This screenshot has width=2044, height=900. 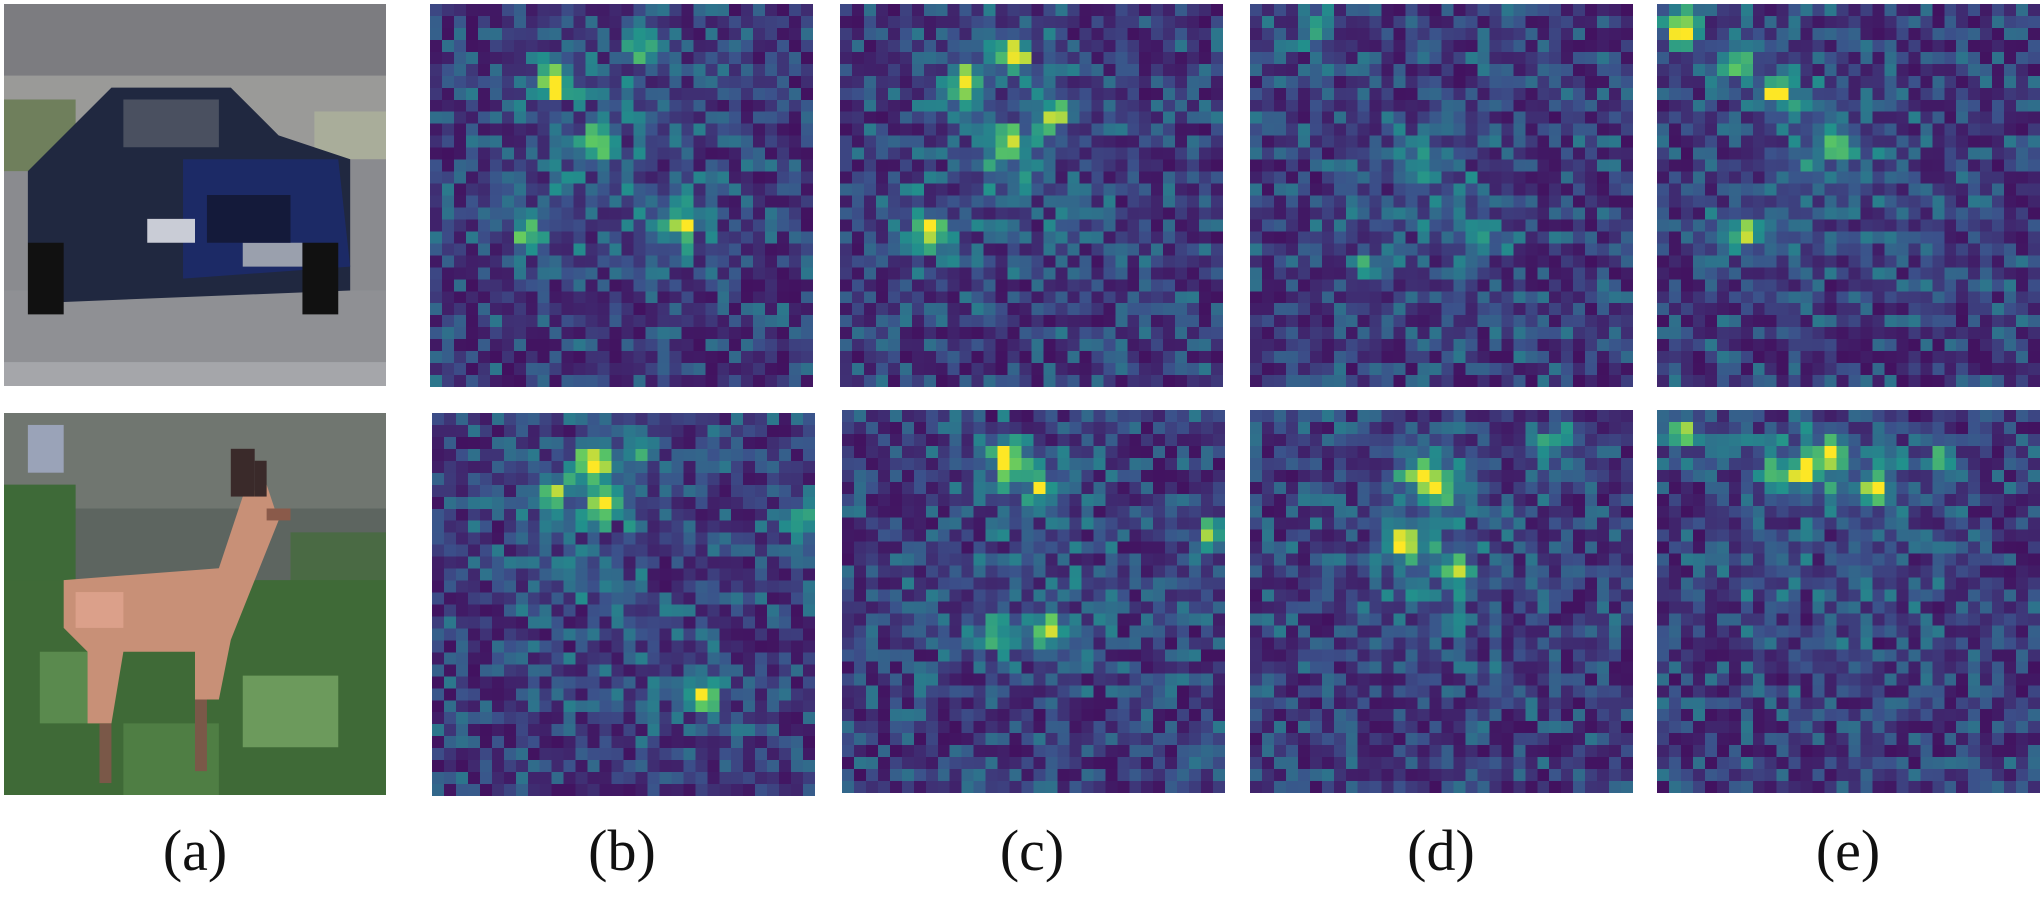 What do you see at coordinates (1441, 850) in the screenshot?
I see `column-label-d: (d)` at bounding box center [1441, 850].